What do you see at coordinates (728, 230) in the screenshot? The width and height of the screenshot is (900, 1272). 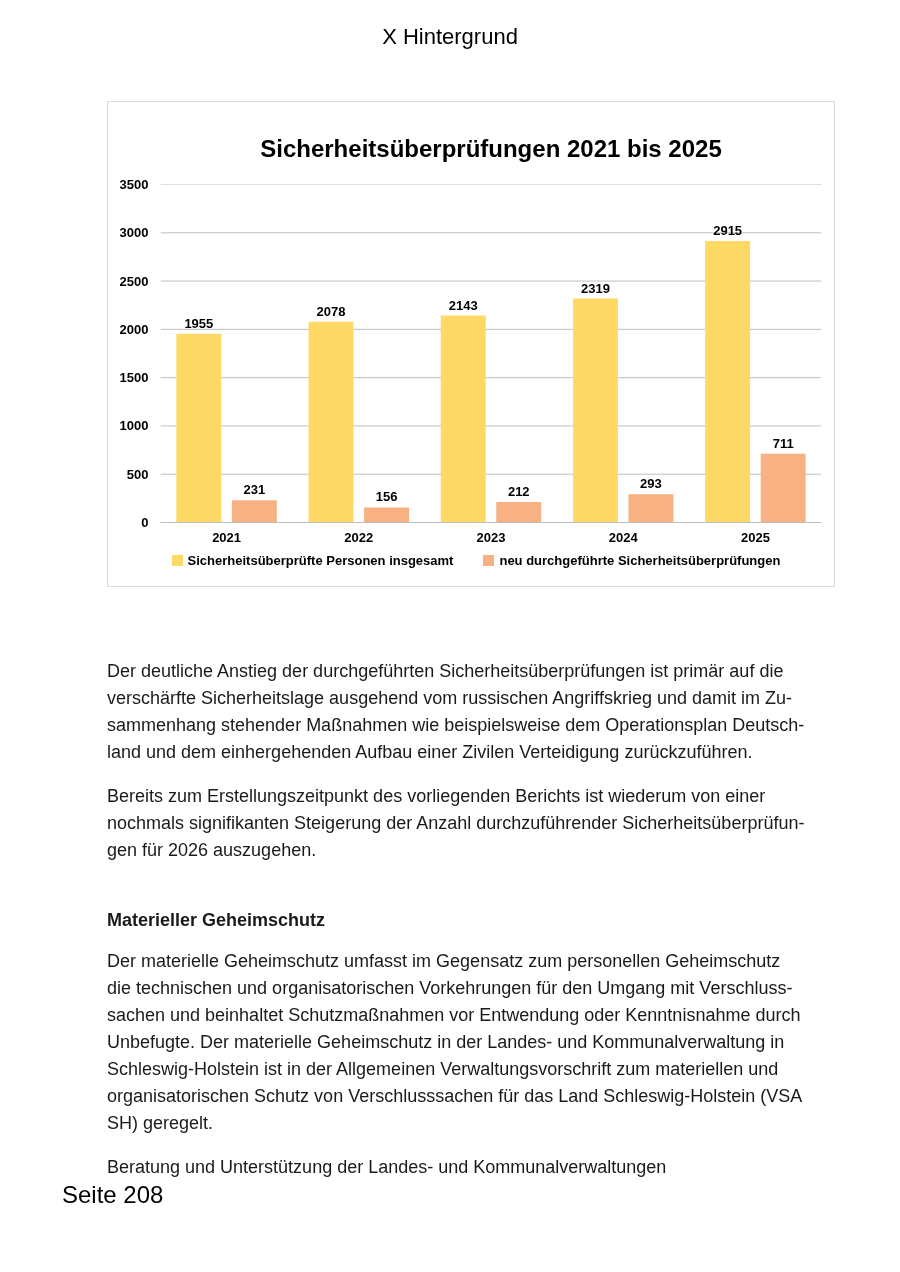 I see `data-label: 2915` at bounding box center [728, 230].